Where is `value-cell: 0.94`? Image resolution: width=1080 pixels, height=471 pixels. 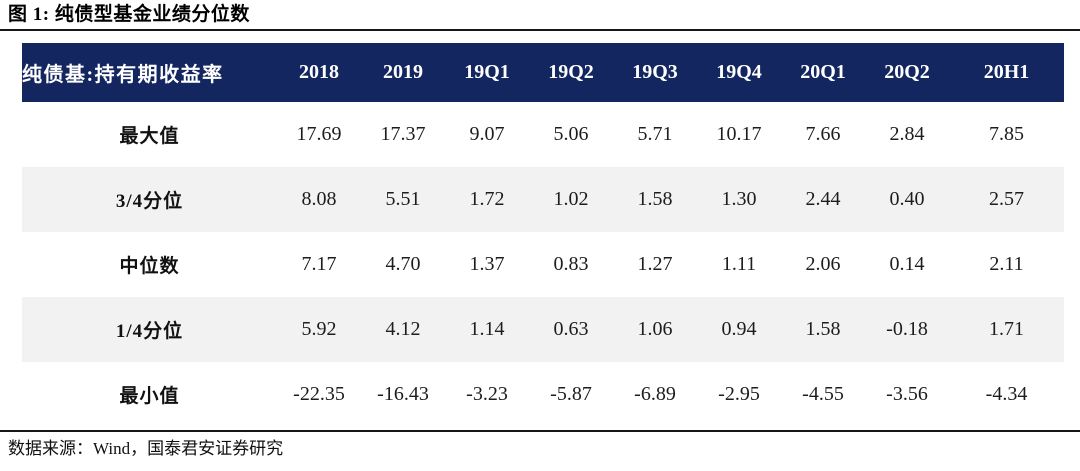 value-cell: 0.94 is located at coordinates (739, 329).